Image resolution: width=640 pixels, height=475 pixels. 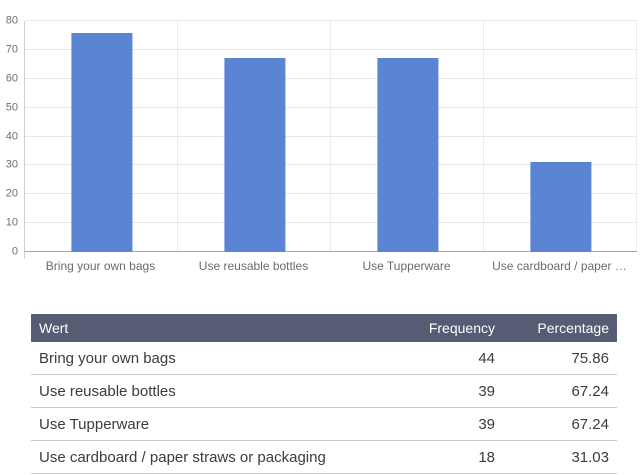 I want to click on y-axis-tick, so click(x=24, y=255).